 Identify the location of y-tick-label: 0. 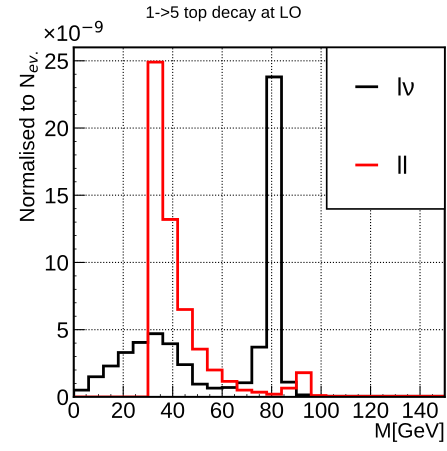
(62, 397).